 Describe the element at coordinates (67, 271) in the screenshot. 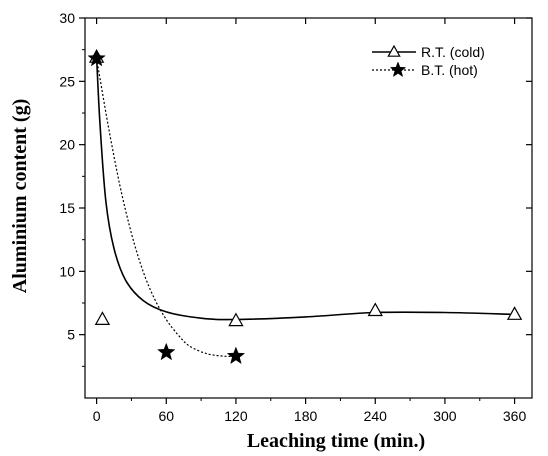

I see `y-tick-label: 10` at that location.